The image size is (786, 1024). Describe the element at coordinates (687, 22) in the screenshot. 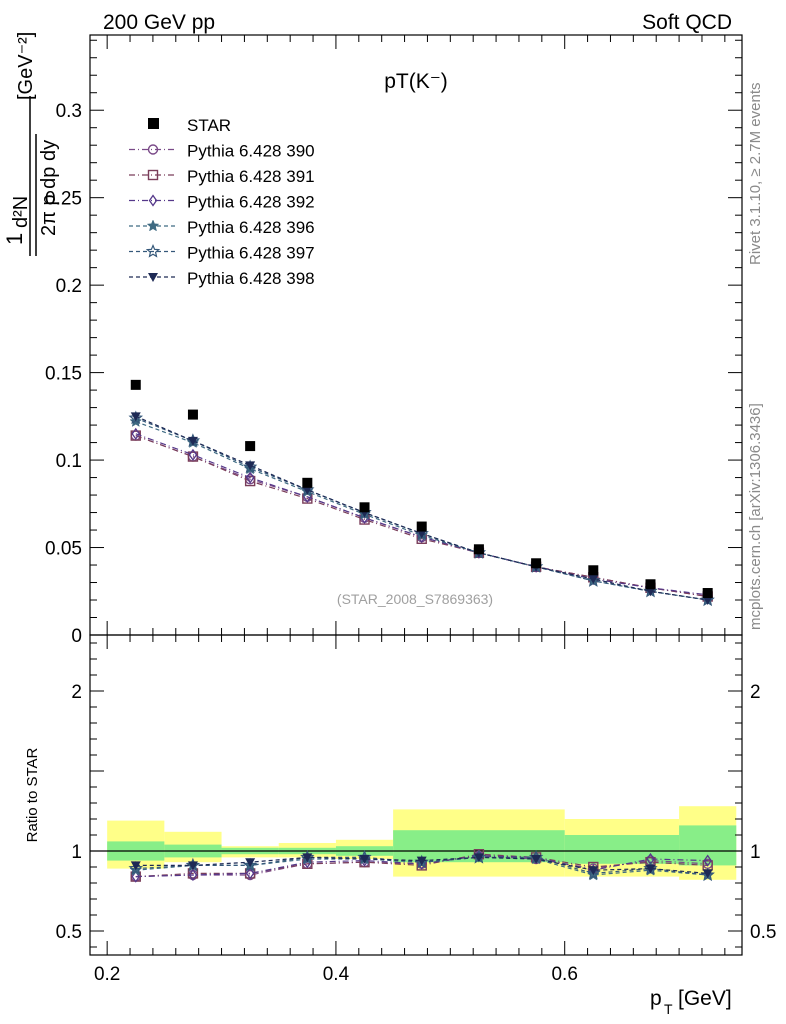

I see `header-category: Soft QCD` at that location.